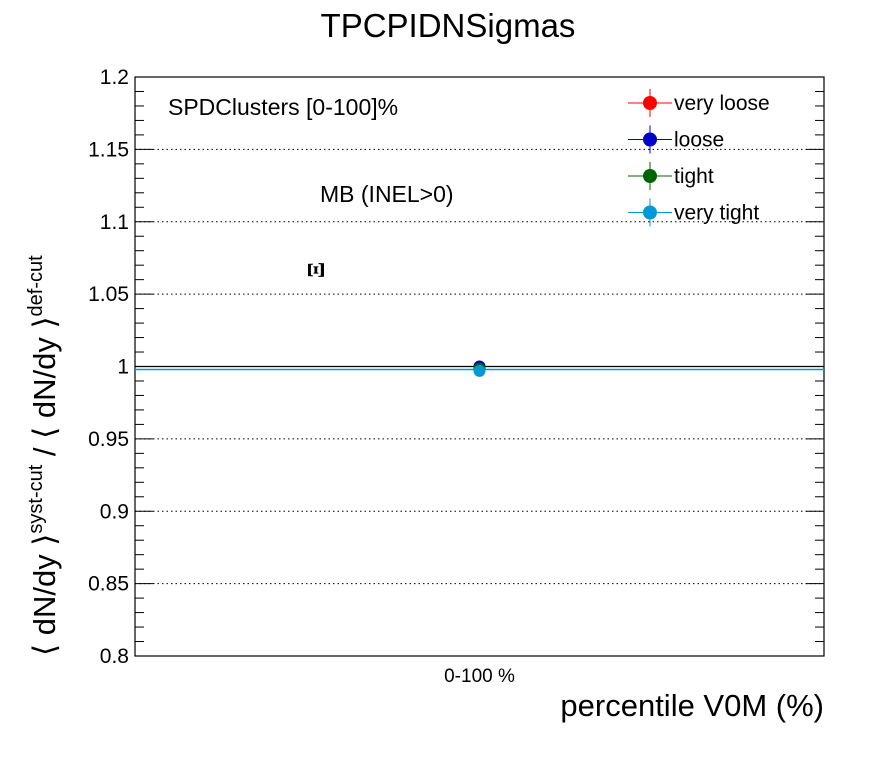 The width and height of the screenshot is (896, 772). Describe the element at coordinates (36, 498) in the screenshot. I see `y-title-sup1: syst-cut` at that location.